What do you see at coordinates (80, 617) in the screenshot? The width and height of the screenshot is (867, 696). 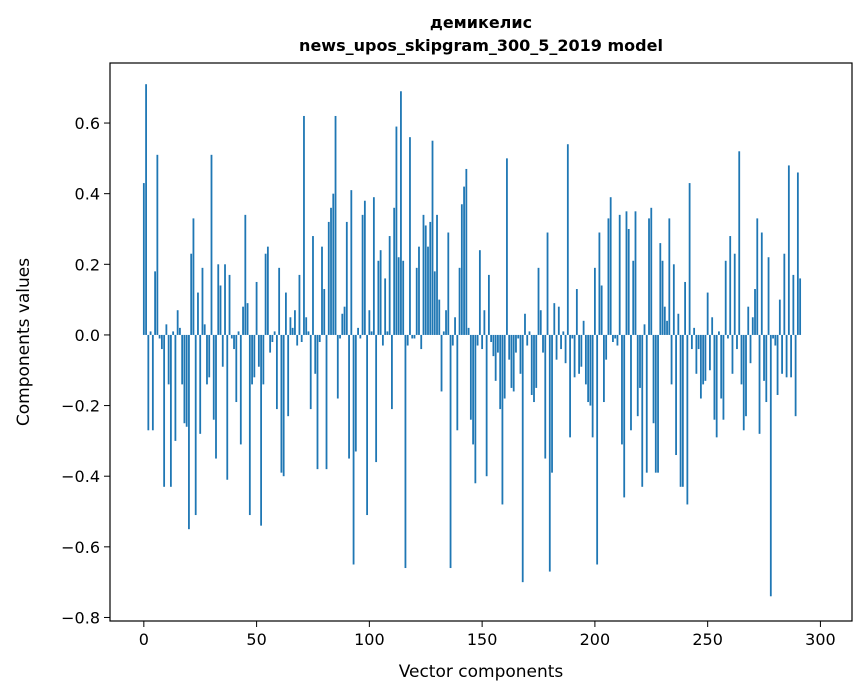 I see `y-tick-label: −0.8` at bounding box center [80, 617].